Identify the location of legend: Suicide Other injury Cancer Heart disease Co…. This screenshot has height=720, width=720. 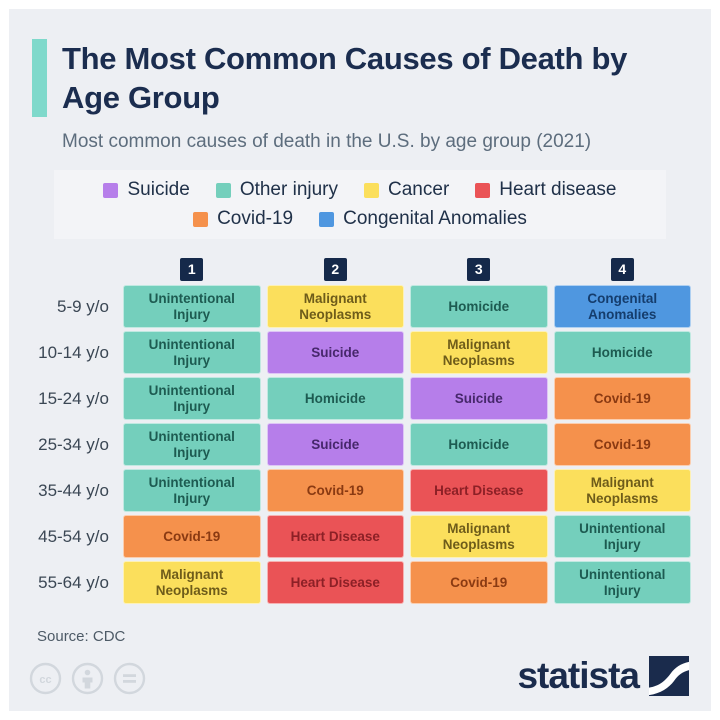
(360, 204).